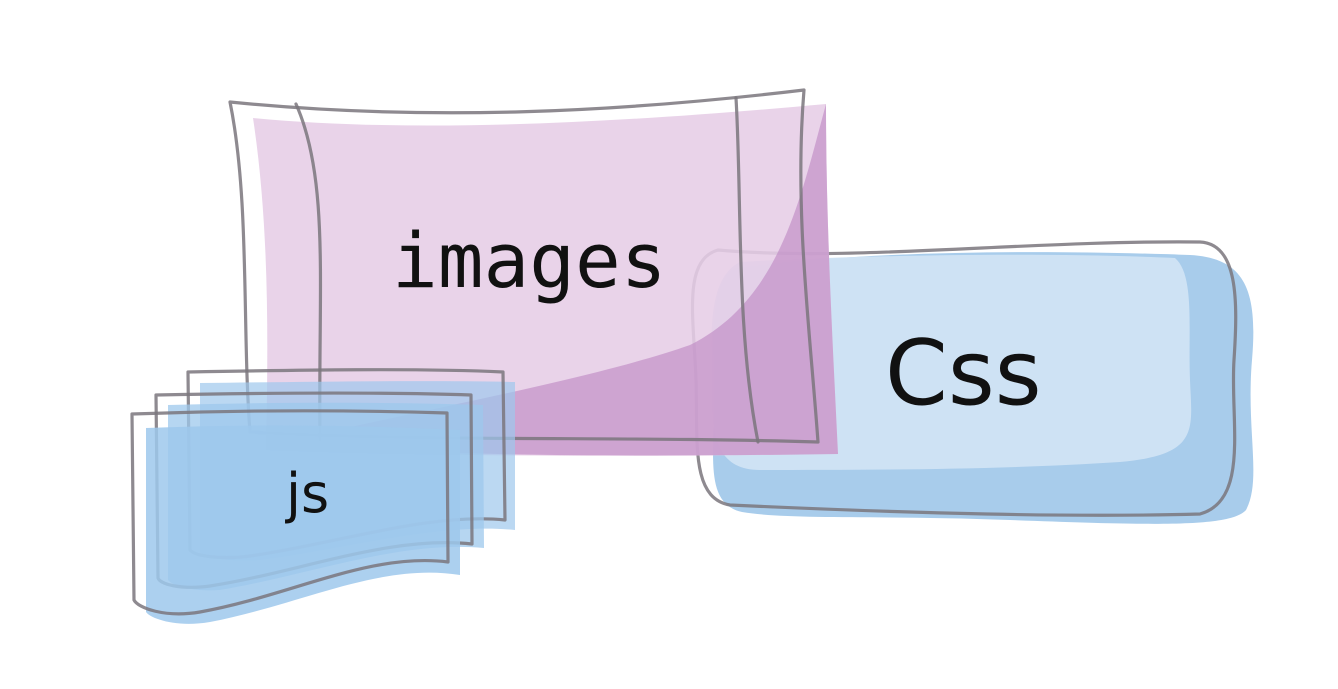 The image size is (1338, 689). I want to click on images-right-spine, so click(747, 270).